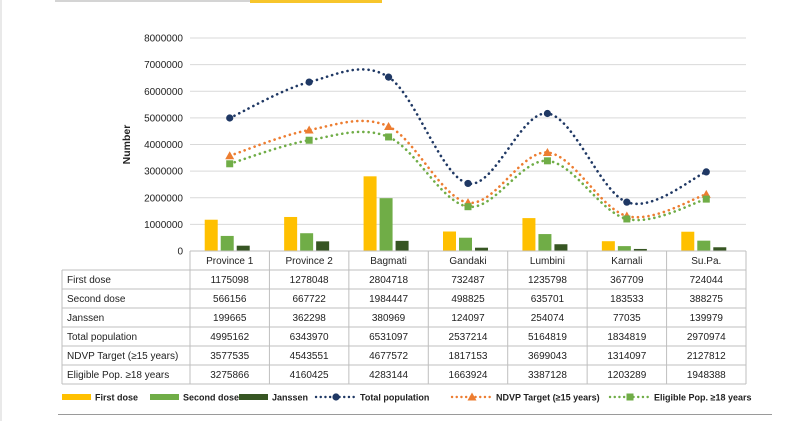 Image resolution: width=785 pixels, height=426 pixels. I want to click on table-cell: 667722, so click(309, 299).